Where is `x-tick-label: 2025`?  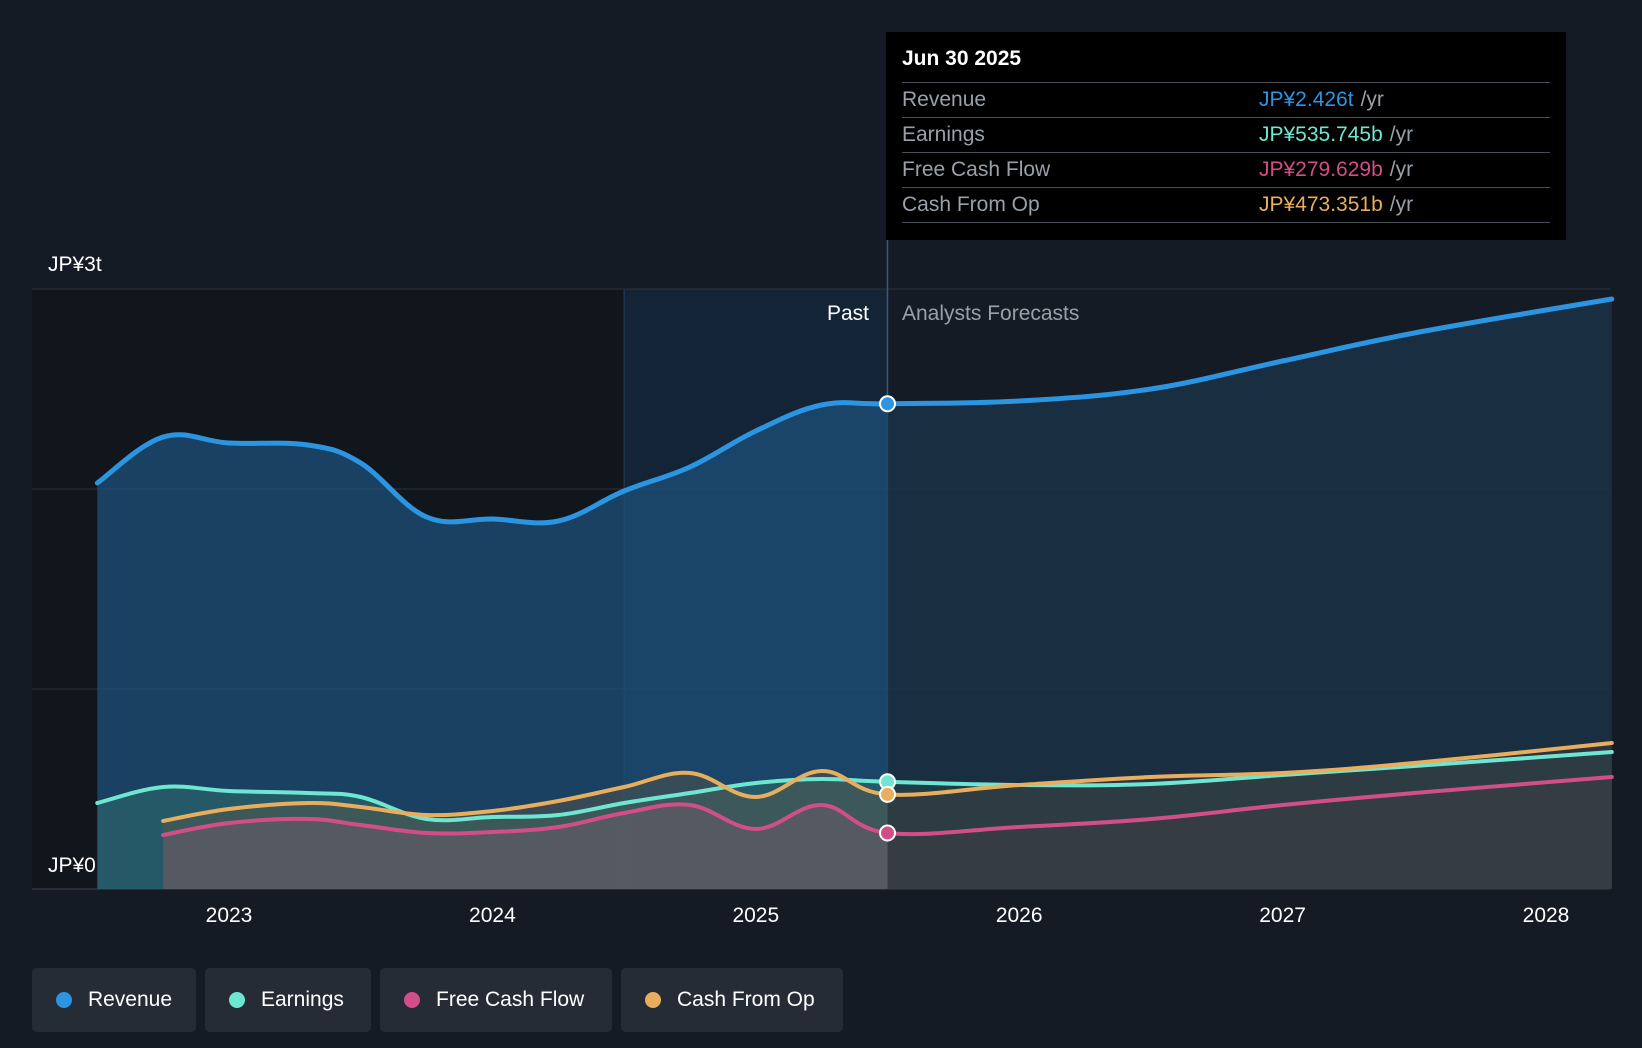 x-tick-label: 2025 is located at coordinates (755, 915).